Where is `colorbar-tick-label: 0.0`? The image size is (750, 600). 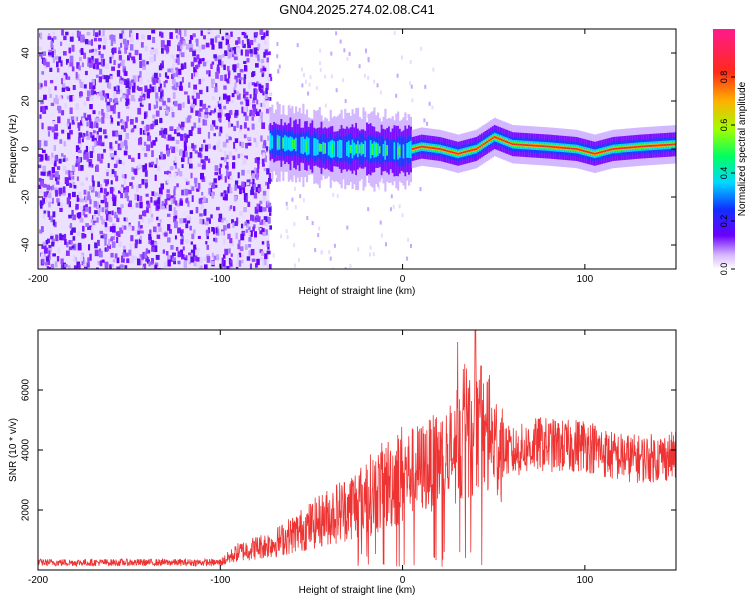 colorbar-tick-label: 0.0 is located at coordinates (724, 269).